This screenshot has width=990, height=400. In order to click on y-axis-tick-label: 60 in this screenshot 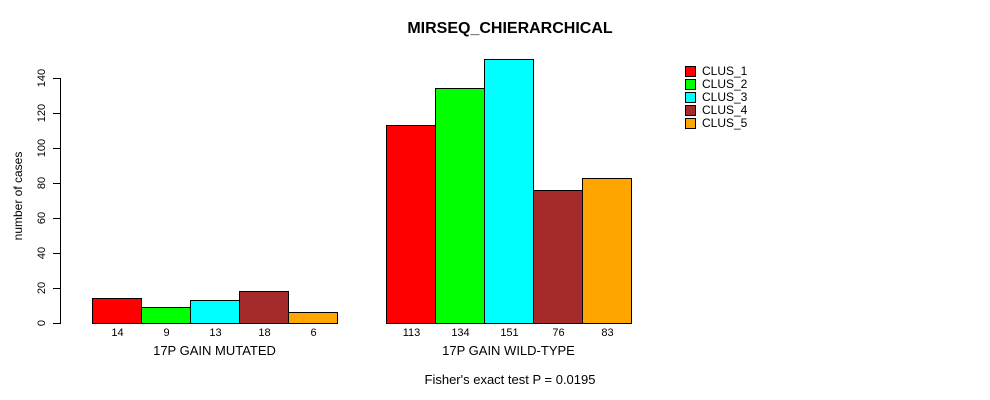, I will do `click(42, 218)`.